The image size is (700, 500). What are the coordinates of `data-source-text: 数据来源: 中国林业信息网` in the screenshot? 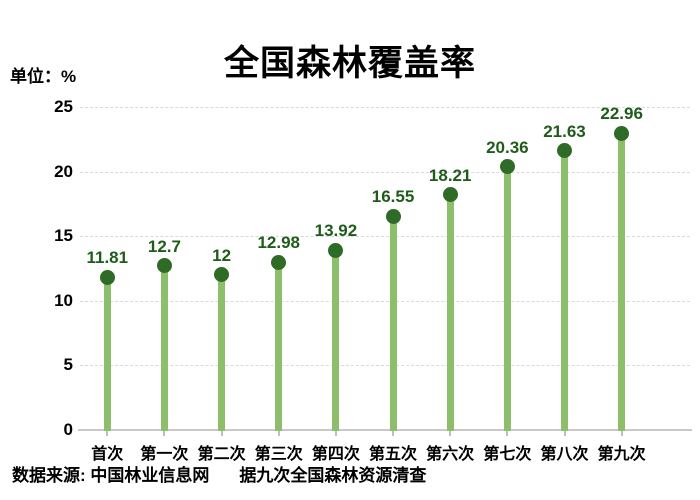 It's located at (111, 475).